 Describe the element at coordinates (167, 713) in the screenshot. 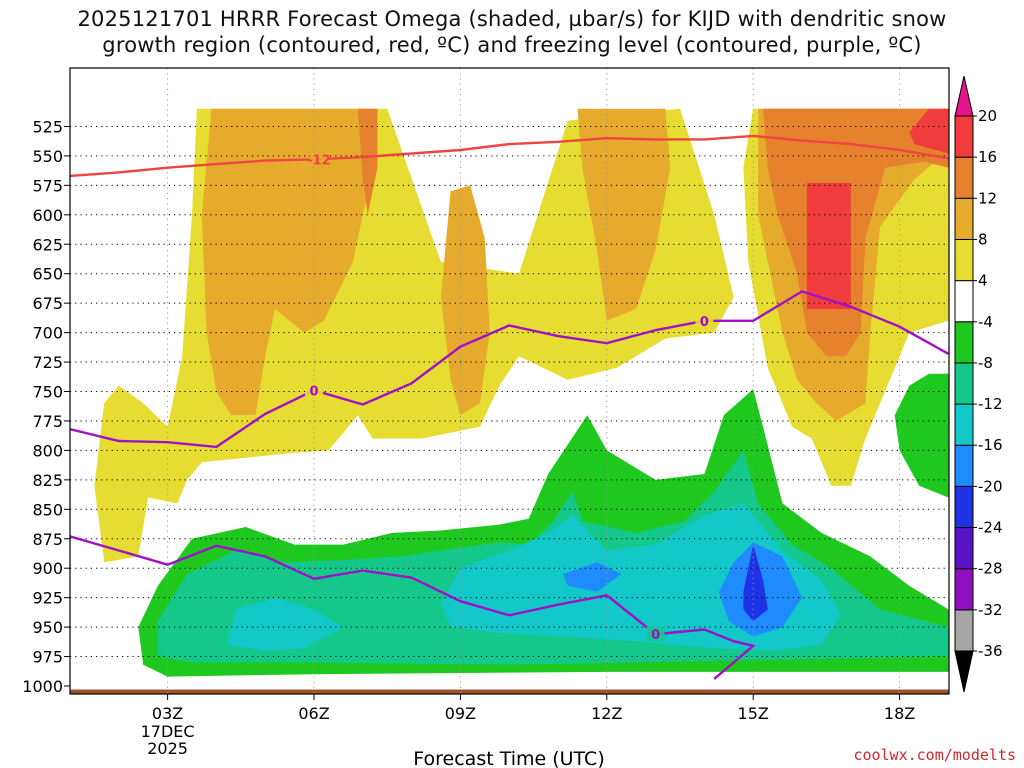

I see `x-tick-label-03Z: 03Z` at that location.